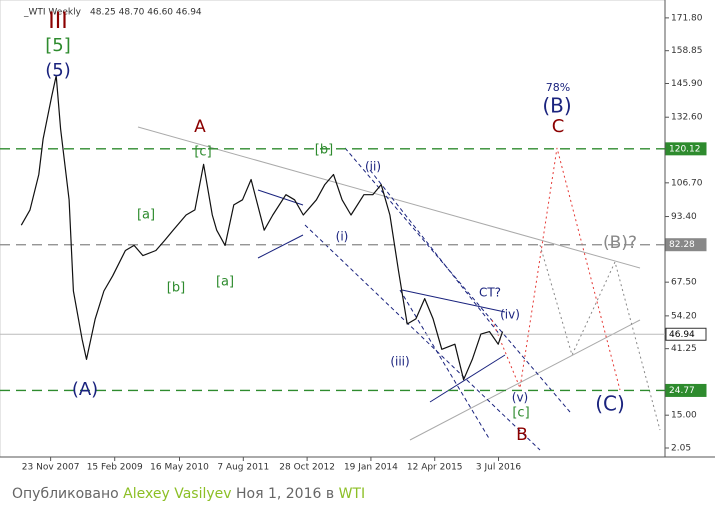  What do you see at coordinates (684, 416) in the screenshot?
I see `y-tick-label: 15.00` at bounding box center [684, 416].